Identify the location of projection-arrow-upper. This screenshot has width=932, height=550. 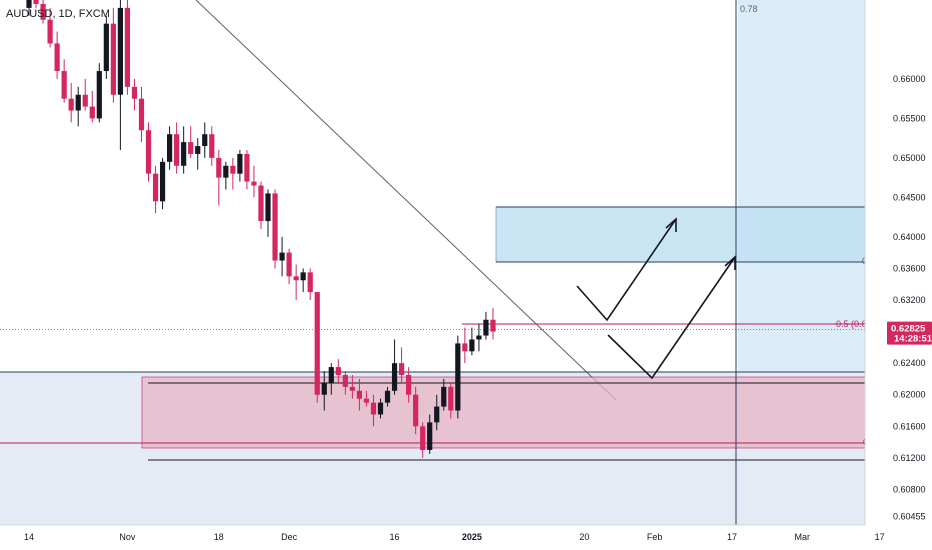
(671, 224).